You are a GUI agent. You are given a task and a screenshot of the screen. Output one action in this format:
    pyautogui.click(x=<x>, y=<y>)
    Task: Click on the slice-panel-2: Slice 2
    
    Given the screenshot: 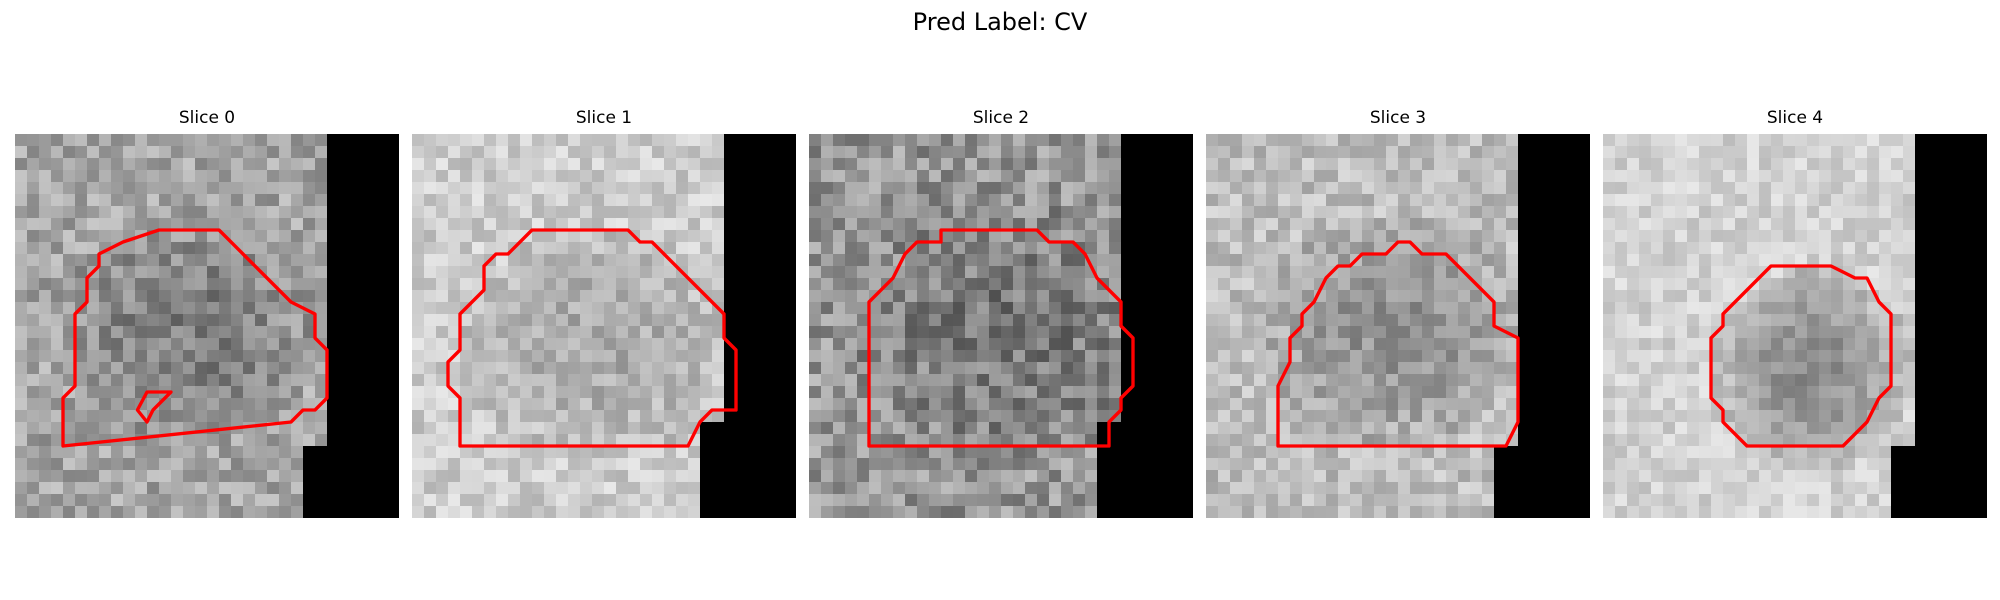 What is the action you would take?
    pyautogui.click(x=1001, y=312)
    